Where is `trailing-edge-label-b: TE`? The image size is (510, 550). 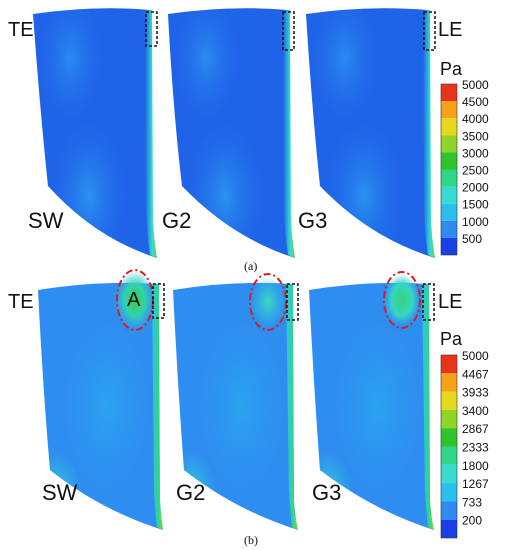
trailing-edge-label-b: TE is located at coordinates (21, 302).